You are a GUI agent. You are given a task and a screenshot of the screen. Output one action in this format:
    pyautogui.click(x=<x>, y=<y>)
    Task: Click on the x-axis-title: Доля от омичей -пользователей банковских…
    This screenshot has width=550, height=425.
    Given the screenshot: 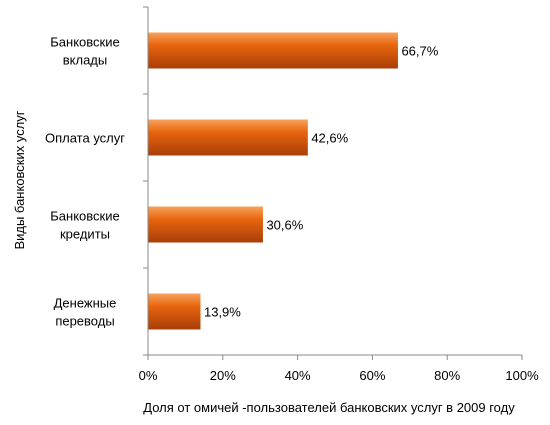 What is the action you would take?
    pyautogui.click(x=329, y=407)
    